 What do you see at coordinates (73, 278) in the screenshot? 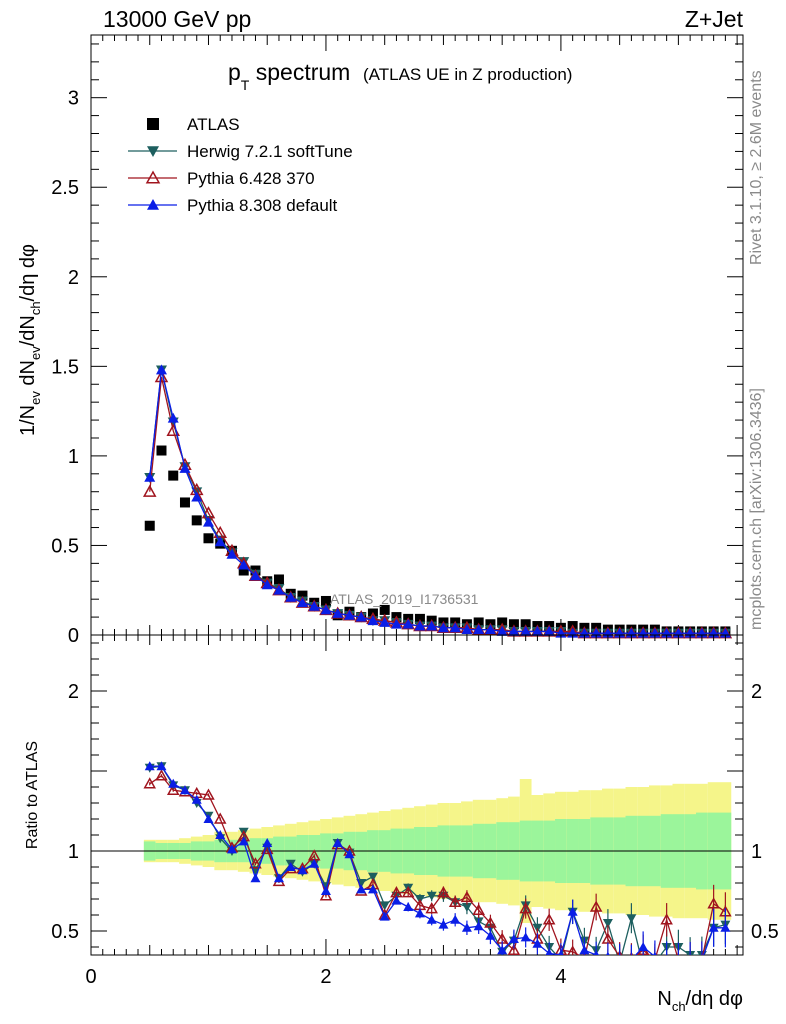
I see `main-y-tick-label: 2` at bounding box center [73, 278].